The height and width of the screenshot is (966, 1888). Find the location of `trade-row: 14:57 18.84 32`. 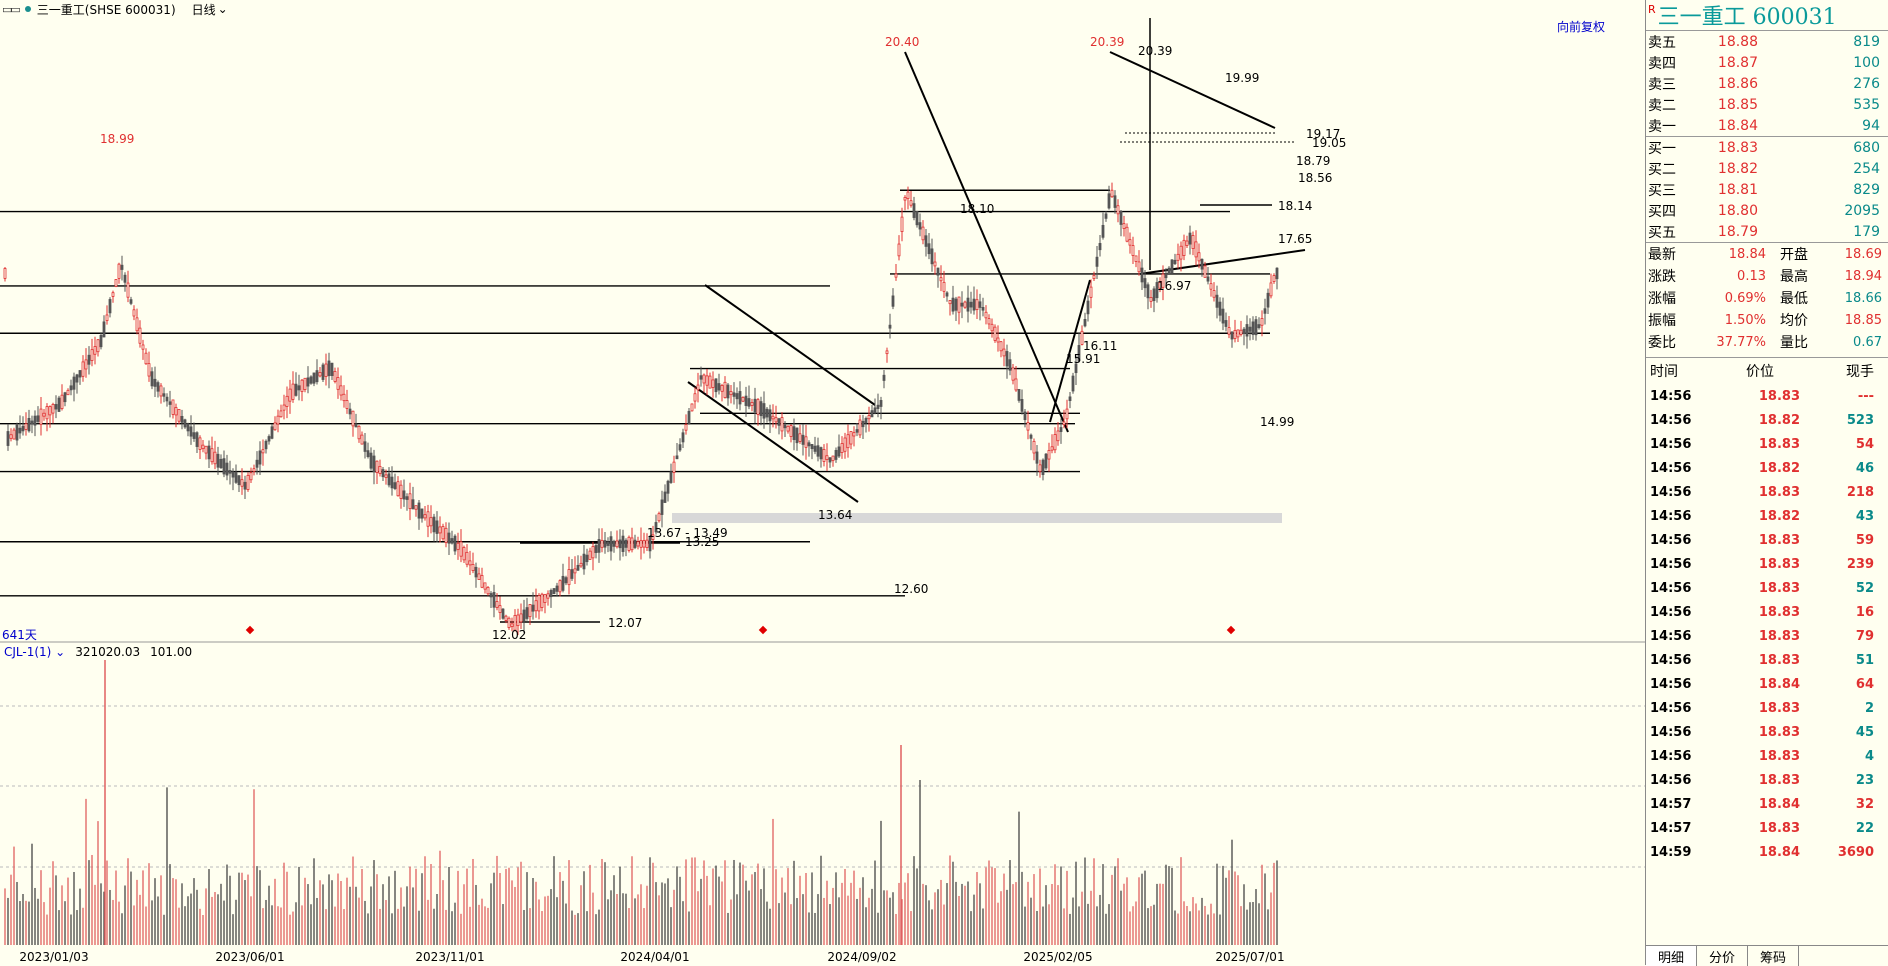

trade-row: 14:57 18.84 32 is located at coordinates (1762, 804).